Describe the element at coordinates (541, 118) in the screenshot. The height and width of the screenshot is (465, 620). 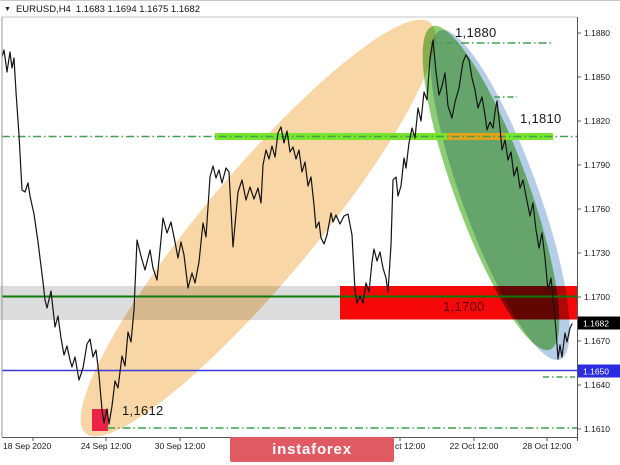
I see `annotation-resistance-label: 1,1810` at that location.